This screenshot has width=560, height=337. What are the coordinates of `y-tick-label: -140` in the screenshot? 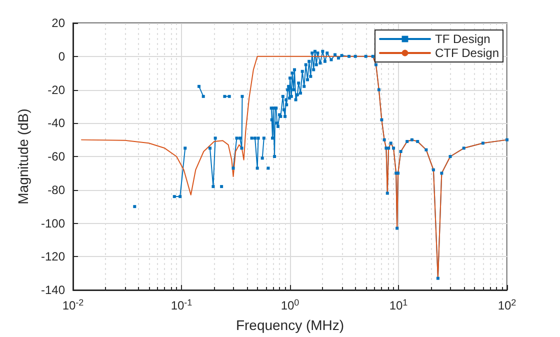 It's located at (53, 290).